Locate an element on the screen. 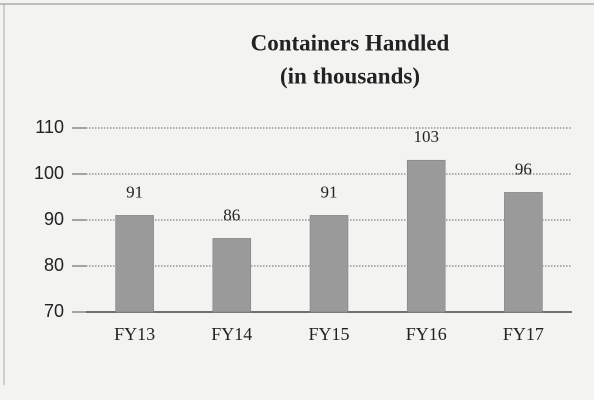 Image resolution: width=594 pixels, height=400 pixels. x-tick-label: FY16 is located at coordinates (426, 334).